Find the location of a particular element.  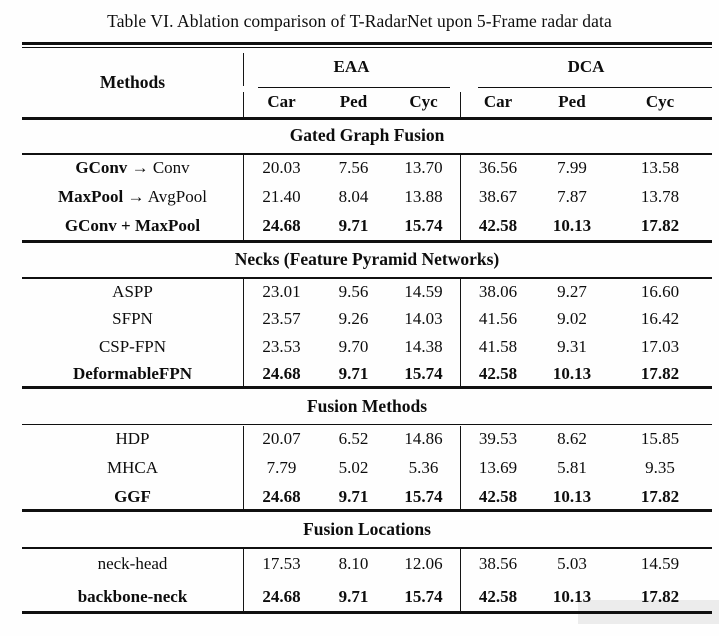

top-rule-thin is located at coordinates (367, 47).